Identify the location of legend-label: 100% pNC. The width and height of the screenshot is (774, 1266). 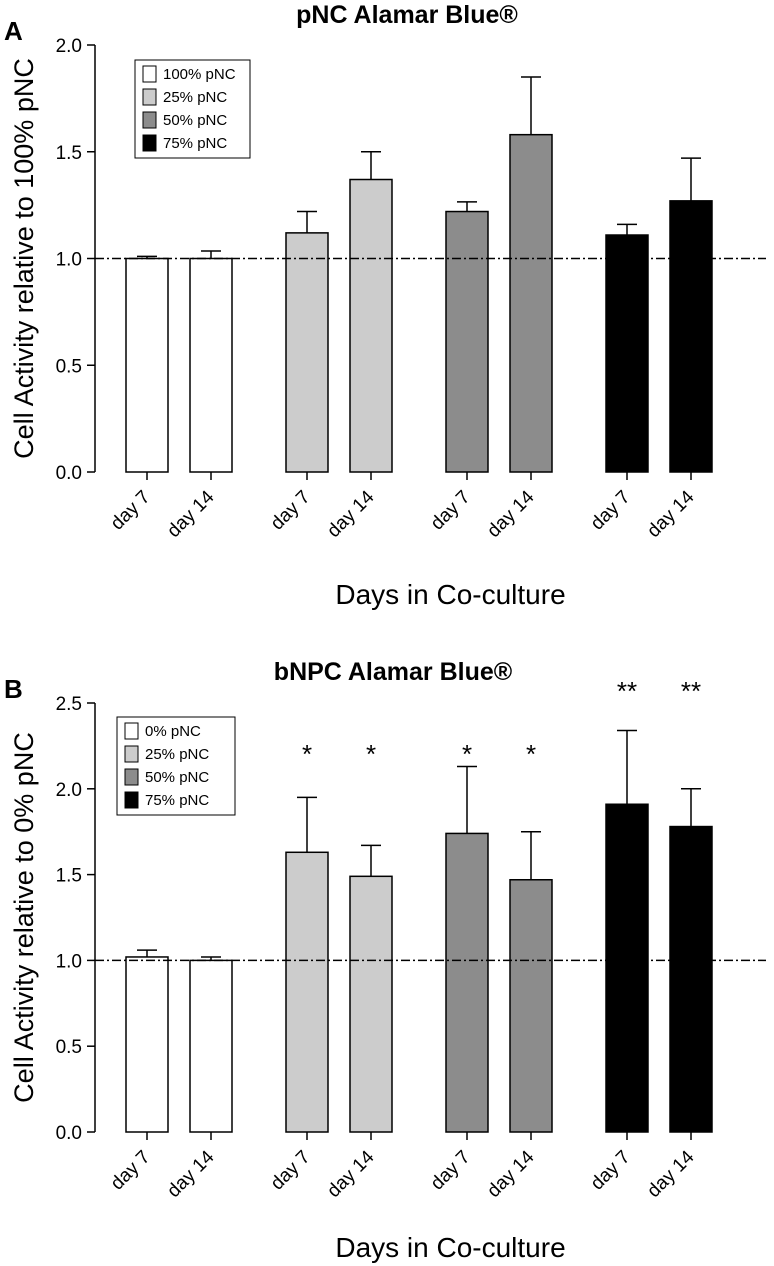
(199, 74).